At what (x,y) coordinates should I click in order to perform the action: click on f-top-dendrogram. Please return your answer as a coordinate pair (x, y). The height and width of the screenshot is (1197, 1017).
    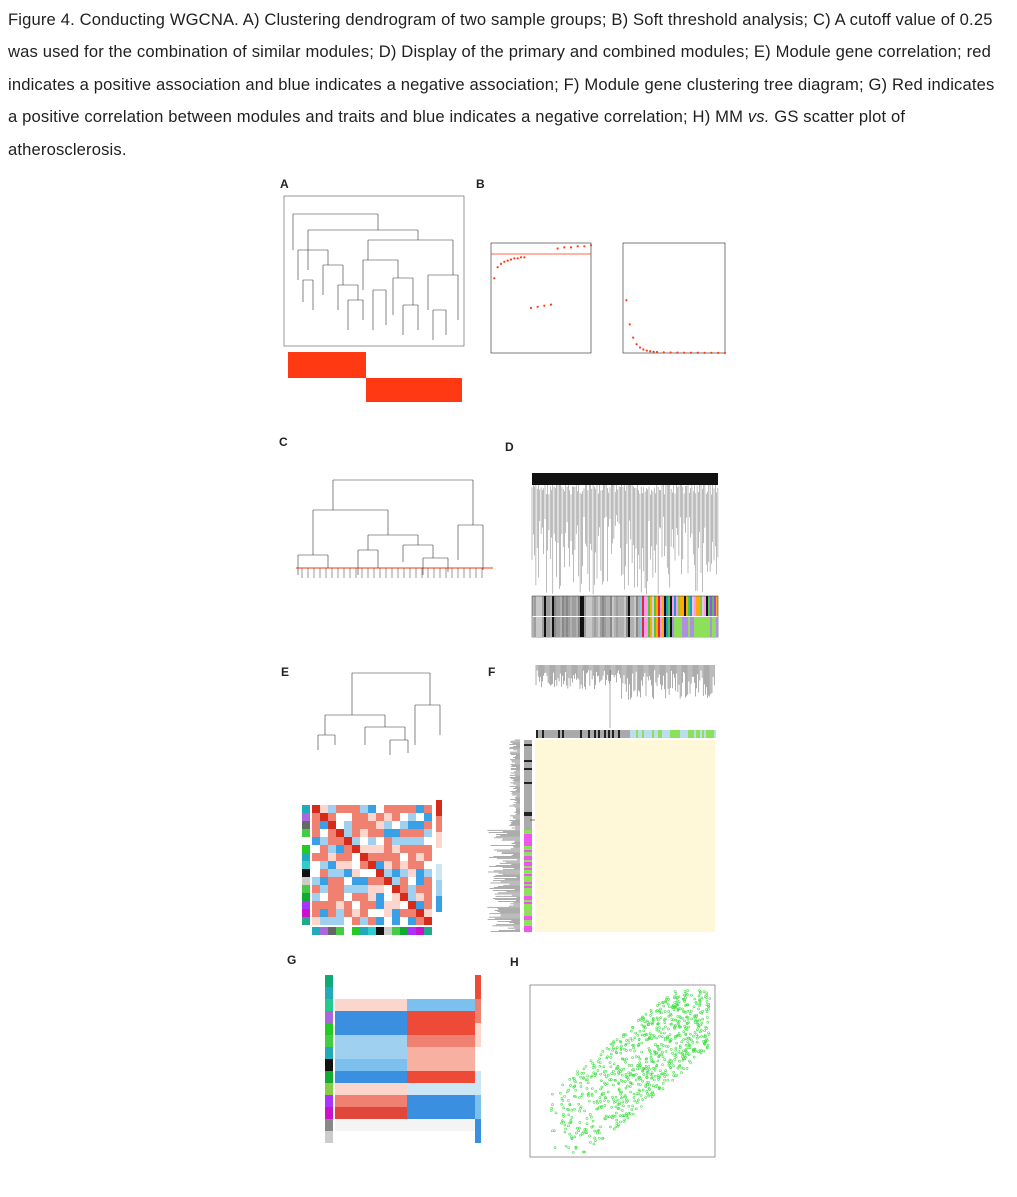
    Looking at the image, I should click on (625, 696).